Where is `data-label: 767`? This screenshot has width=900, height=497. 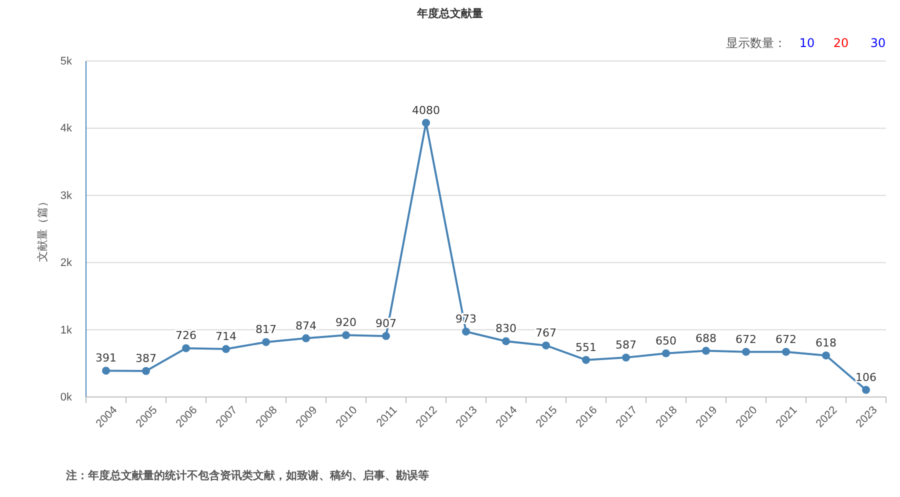
data-label: 767 is located at coordinates (546, 333).